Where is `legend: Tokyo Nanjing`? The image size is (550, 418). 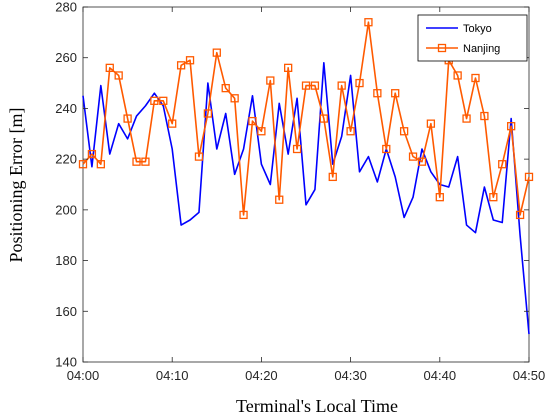
legend: Tokyo Nanjing is located at coordinates (472, 38).